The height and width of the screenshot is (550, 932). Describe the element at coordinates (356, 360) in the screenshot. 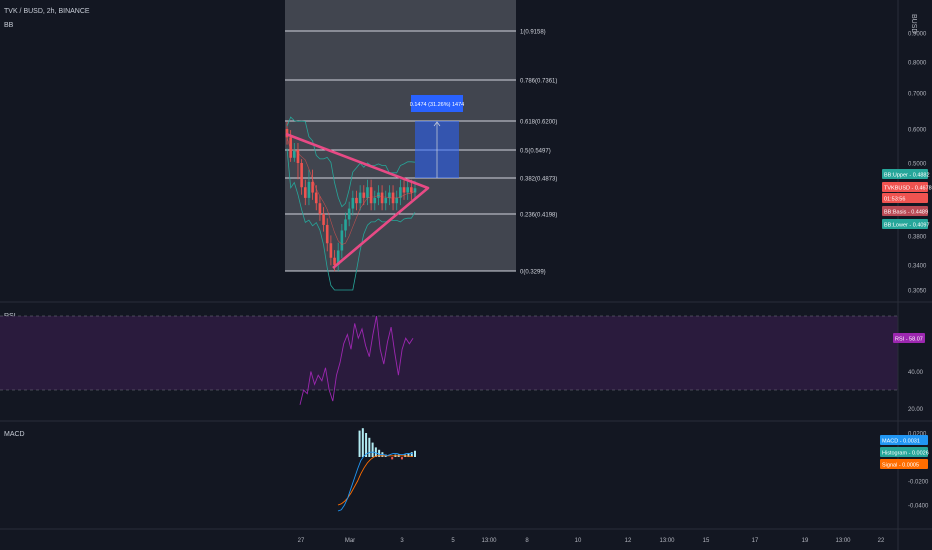

I see `rsi-line` at that location.